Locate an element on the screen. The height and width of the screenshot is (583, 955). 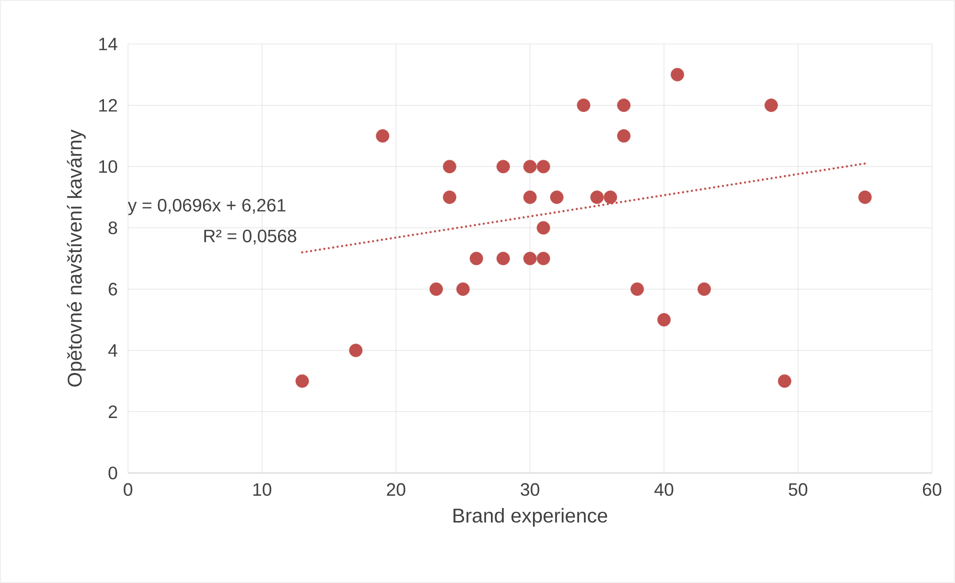
x-tick-label: 60 is located at coordinates (932, 489).